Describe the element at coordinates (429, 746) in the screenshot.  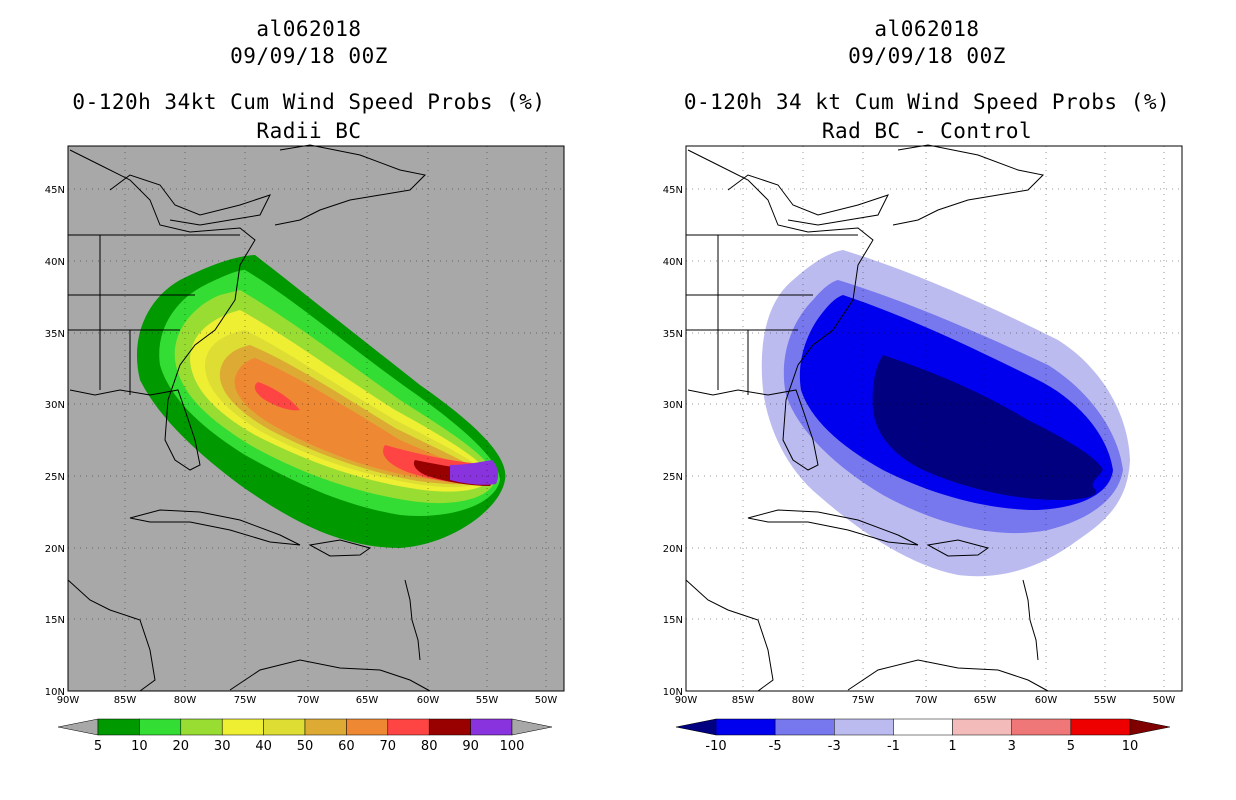
I see `colorbar-label: 80` at that location.